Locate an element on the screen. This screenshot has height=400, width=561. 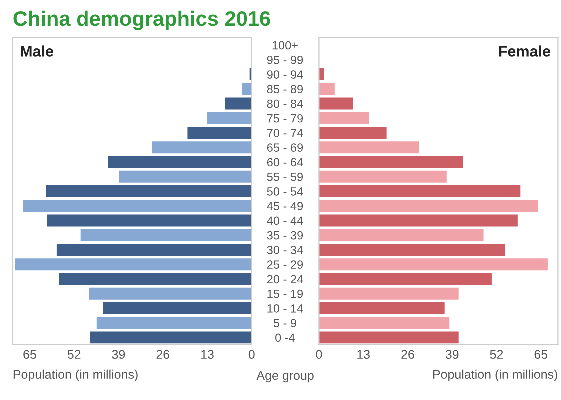
y-tick-label: 60 - 64 is located at coordinates (285, 162).